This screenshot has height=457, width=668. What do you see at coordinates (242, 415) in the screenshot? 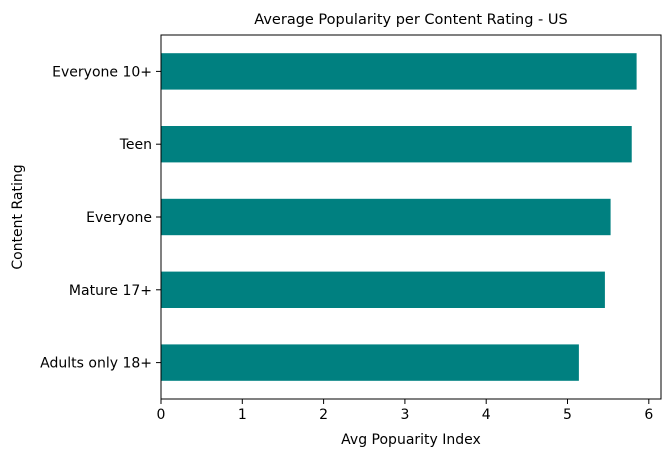
I see `x-tick-label: 1` at bounding box center [242, 415].